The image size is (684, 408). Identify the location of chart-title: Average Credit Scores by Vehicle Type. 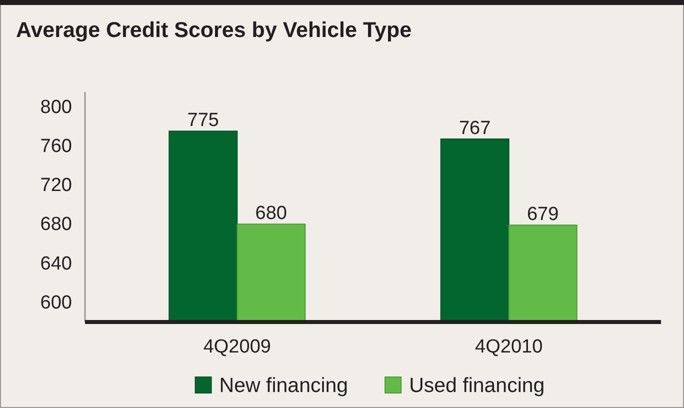
(214, 30).